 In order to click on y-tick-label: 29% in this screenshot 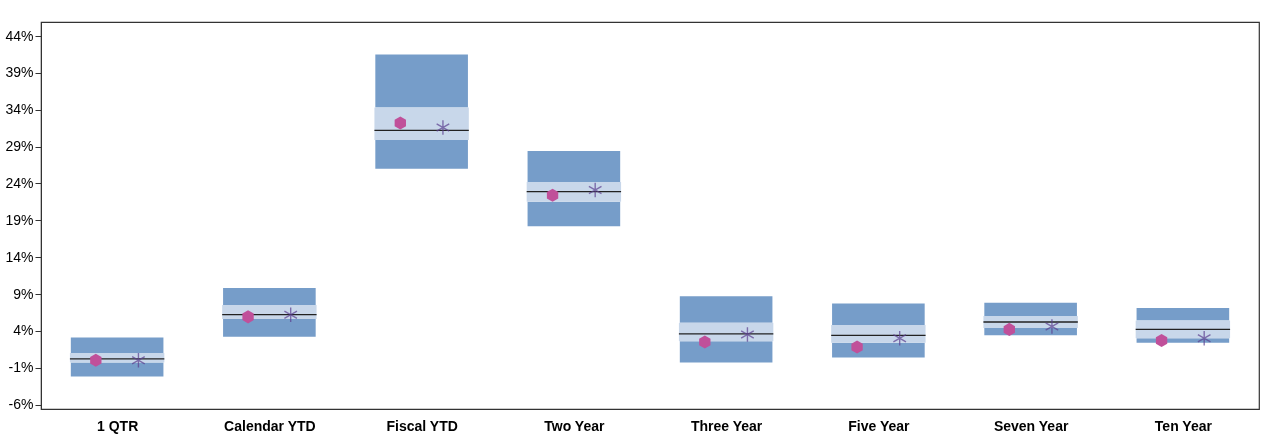, I will do `click(19, 146)`.